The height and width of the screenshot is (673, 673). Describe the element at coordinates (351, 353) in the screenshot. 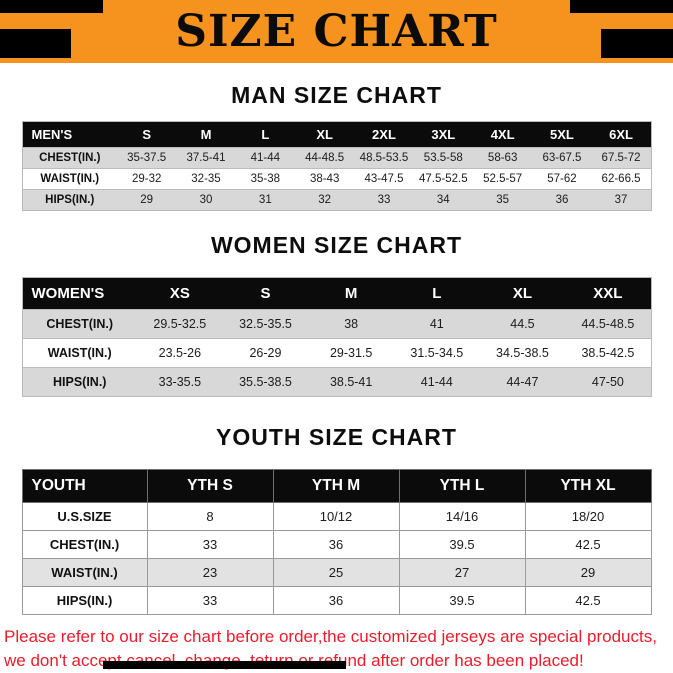

I see `size-value-cell: 29-31.5` at that location.